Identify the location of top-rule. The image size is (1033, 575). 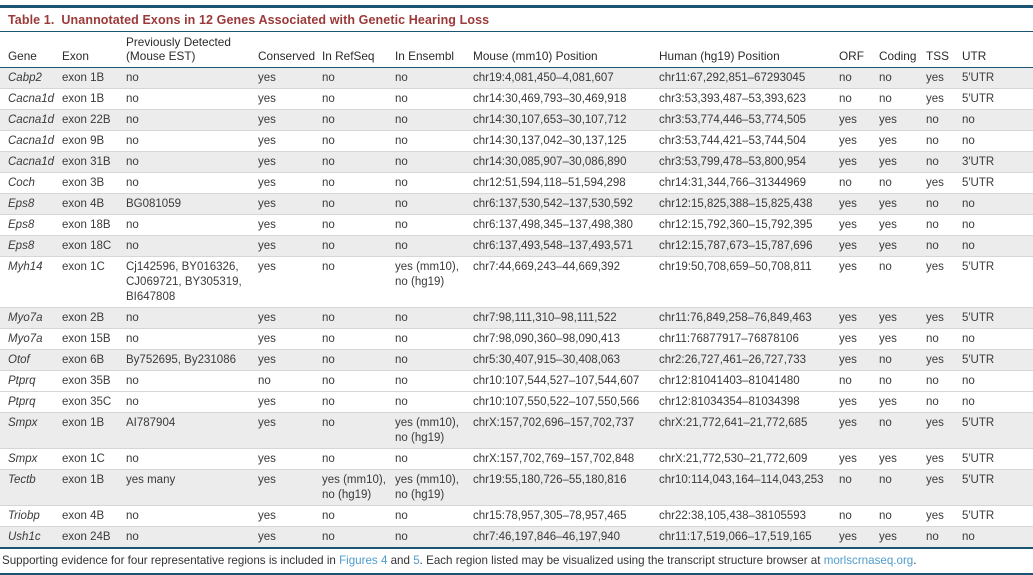
(516, 6).